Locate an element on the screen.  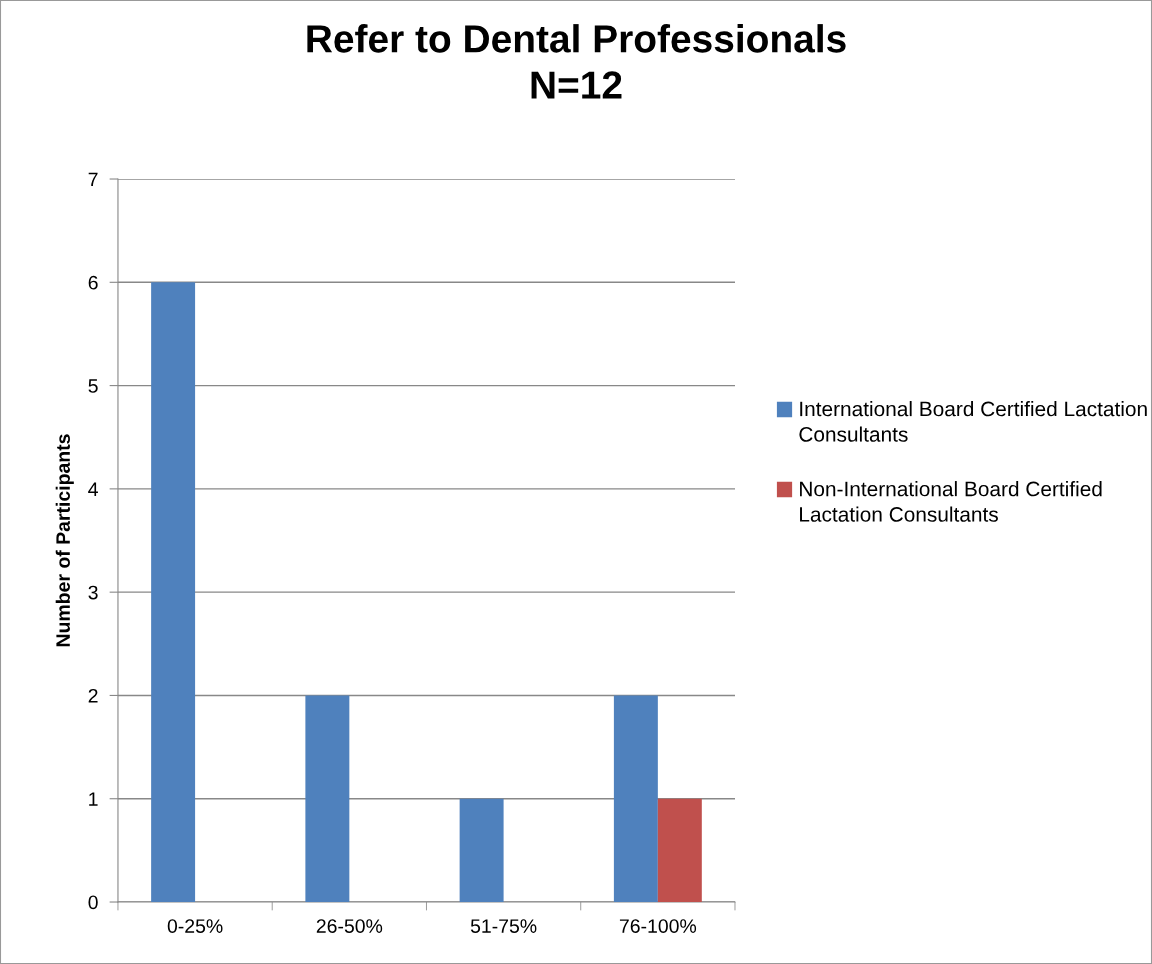
x-tick-label: 76-100% is located at coordinates (658, 926).